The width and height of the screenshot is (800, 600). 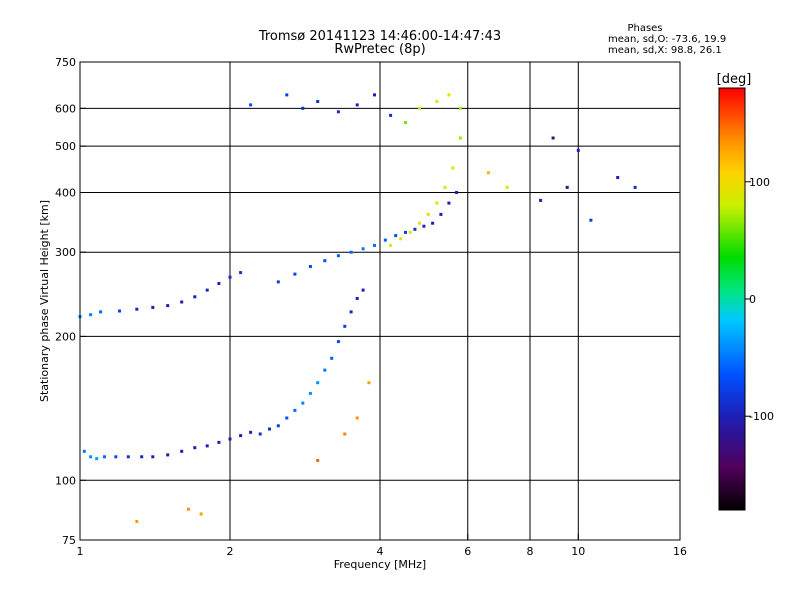 What do you see at coordinates (732, 299) in the screenshot?
I see `colorbar` at bounding box center [732, 299].